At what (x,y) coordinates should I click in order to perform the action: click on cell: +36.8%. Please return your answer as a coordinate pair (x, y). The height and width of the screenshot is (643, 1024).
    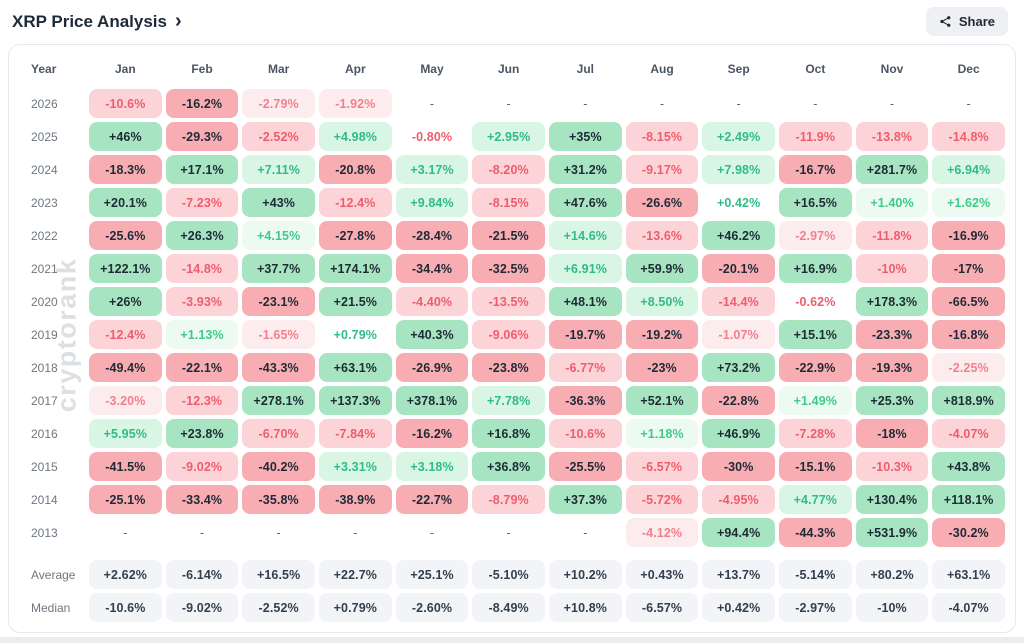
    Looking at the image, I should click on (508, 466).